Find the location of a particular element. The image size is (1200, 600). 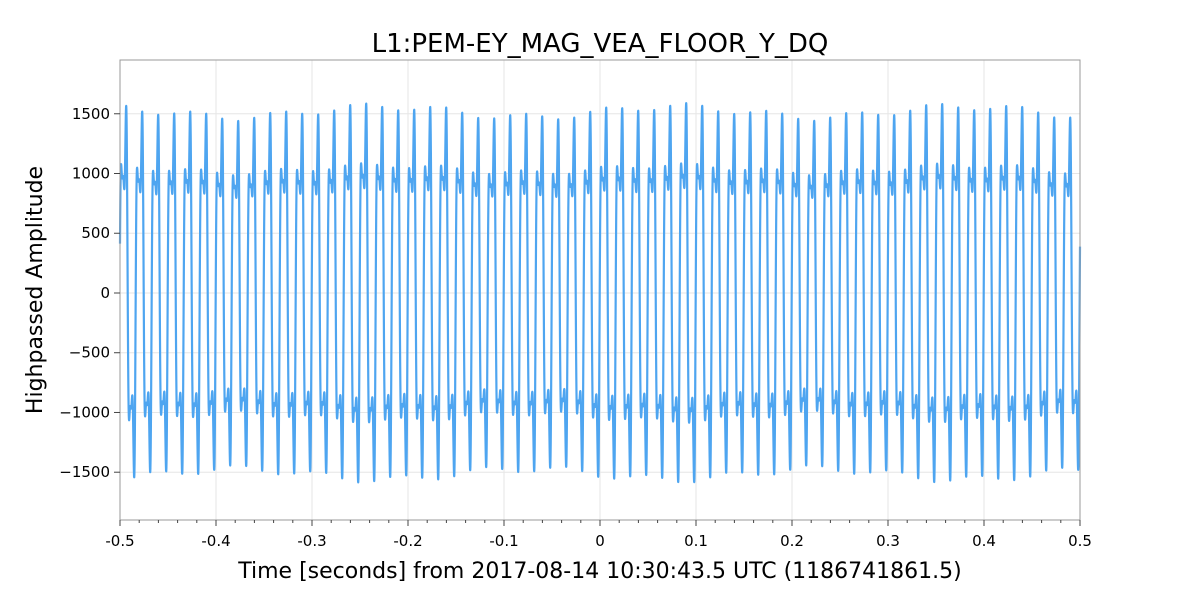

x-tick-label: 0.3 is located at coordinates (888, 541).